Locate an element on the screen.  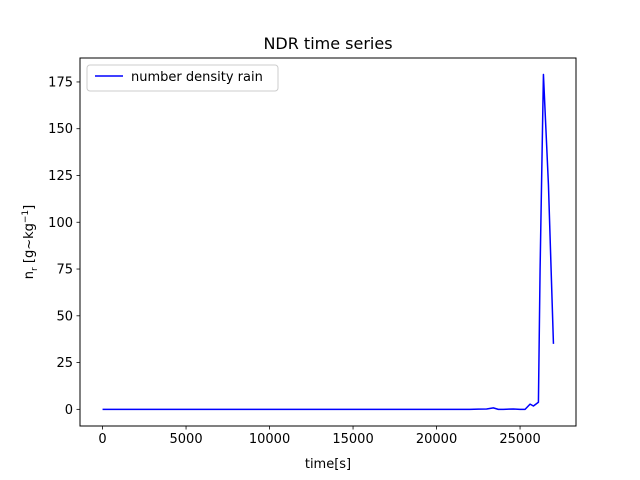
y-axis-label: nr [g~kg−1] is located at coordinates (30, 242).